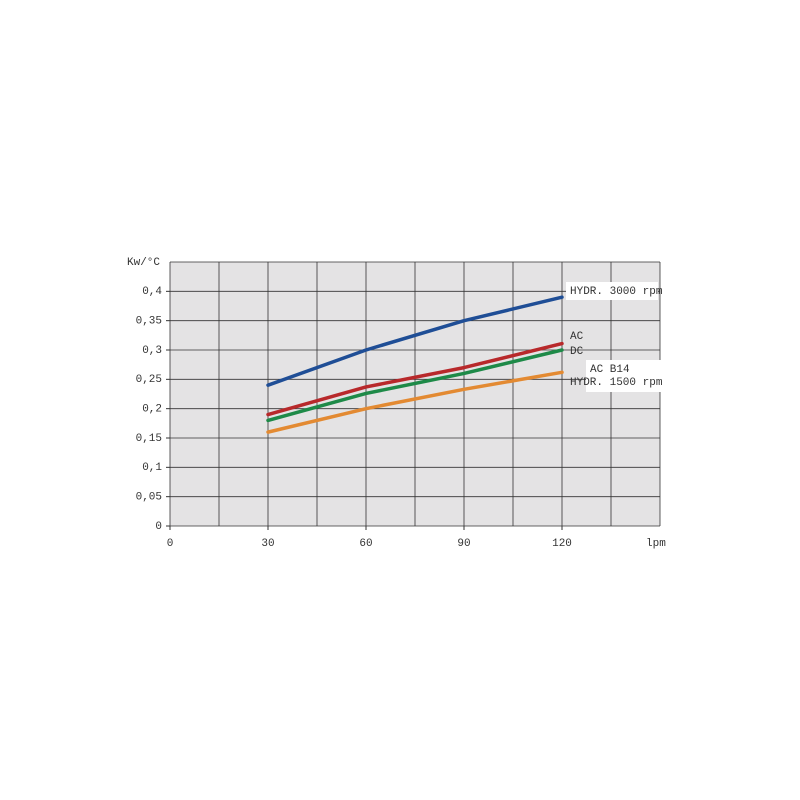 This screenshot has height=800, width=800. I want to click on x-tick-label: 120, so click(562, 544).